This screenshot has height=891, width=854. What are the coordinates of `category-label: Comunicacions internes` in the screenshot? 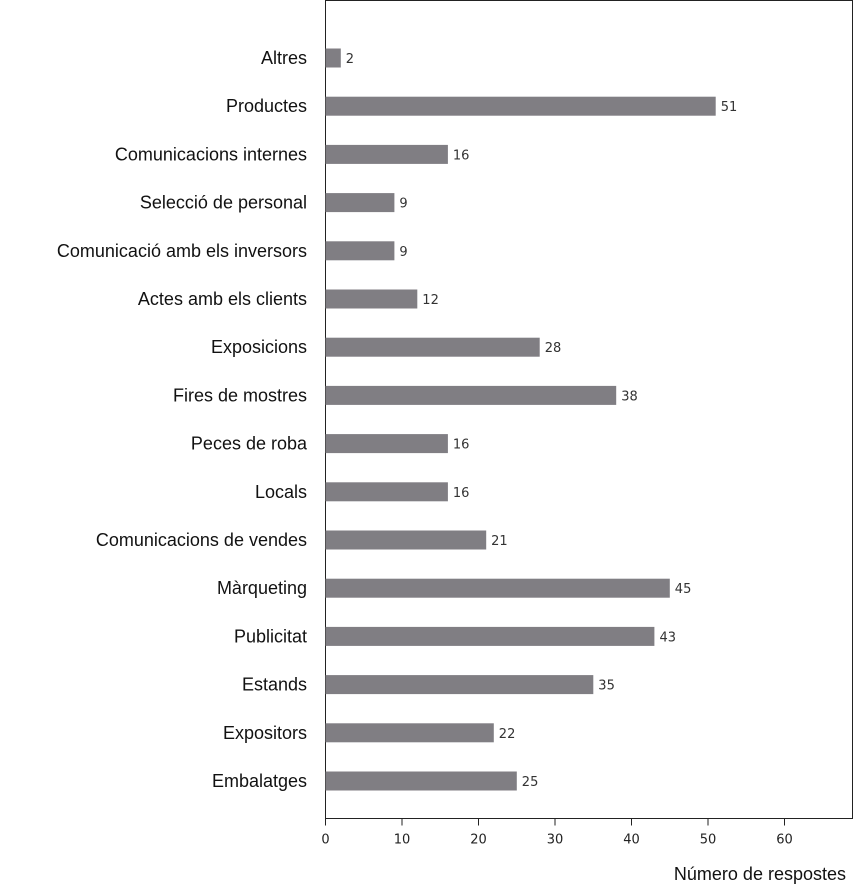 It's located at (211, 154).